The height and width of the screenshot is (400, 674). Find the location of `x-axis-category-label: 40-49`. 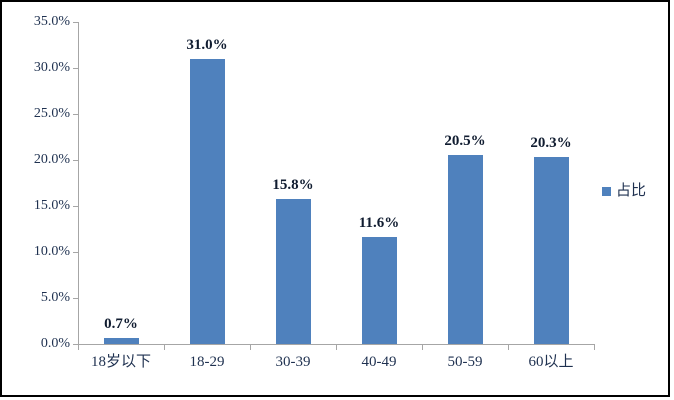

x-axis-category-label: 40-49 is located at coordinates (379, 362).